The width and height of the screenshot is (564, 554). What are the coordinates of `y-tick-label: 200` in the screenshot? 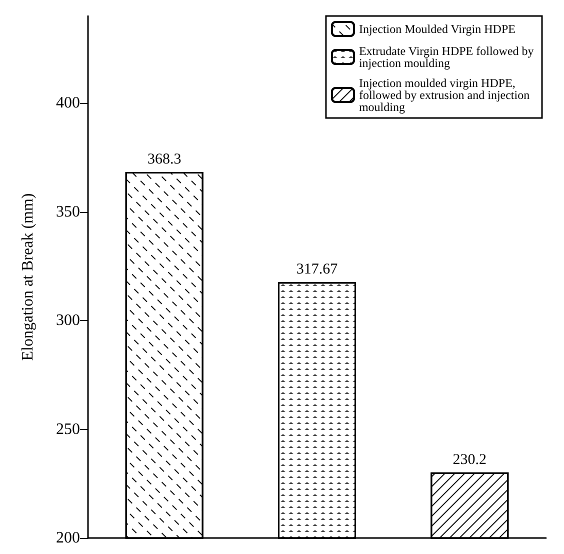 It's located at (68, 538).